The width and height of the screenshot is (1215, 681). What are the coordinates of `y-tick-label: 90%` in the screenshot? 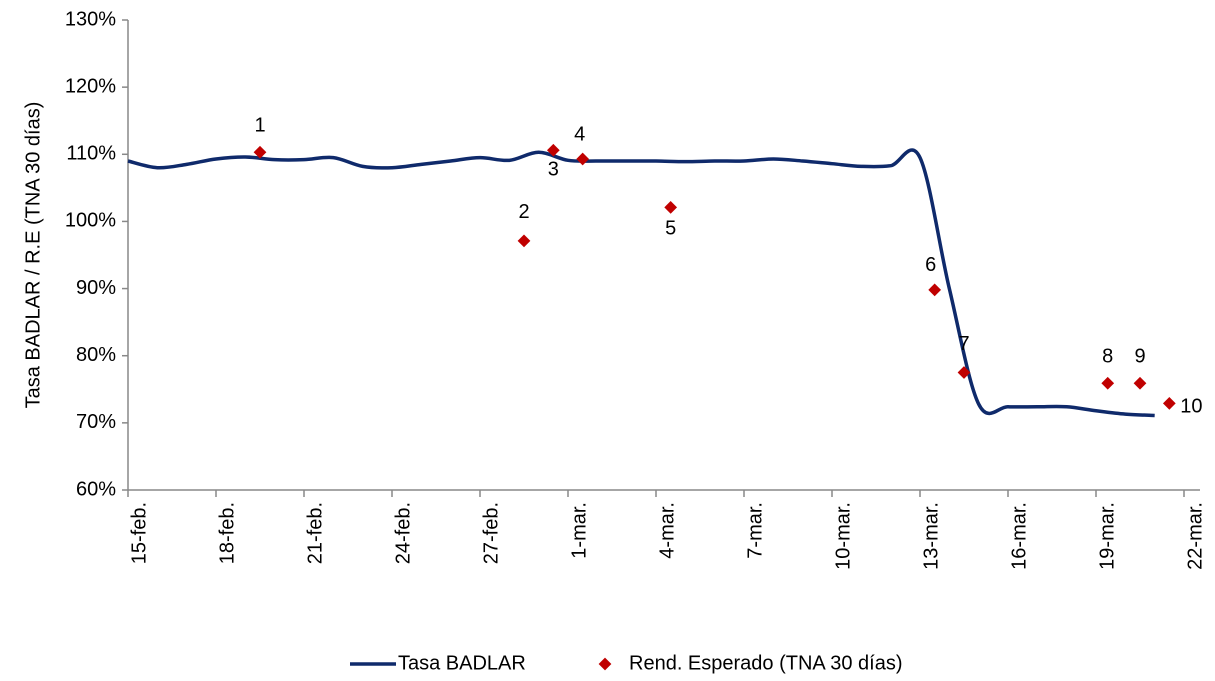 It's located at (96, 288).